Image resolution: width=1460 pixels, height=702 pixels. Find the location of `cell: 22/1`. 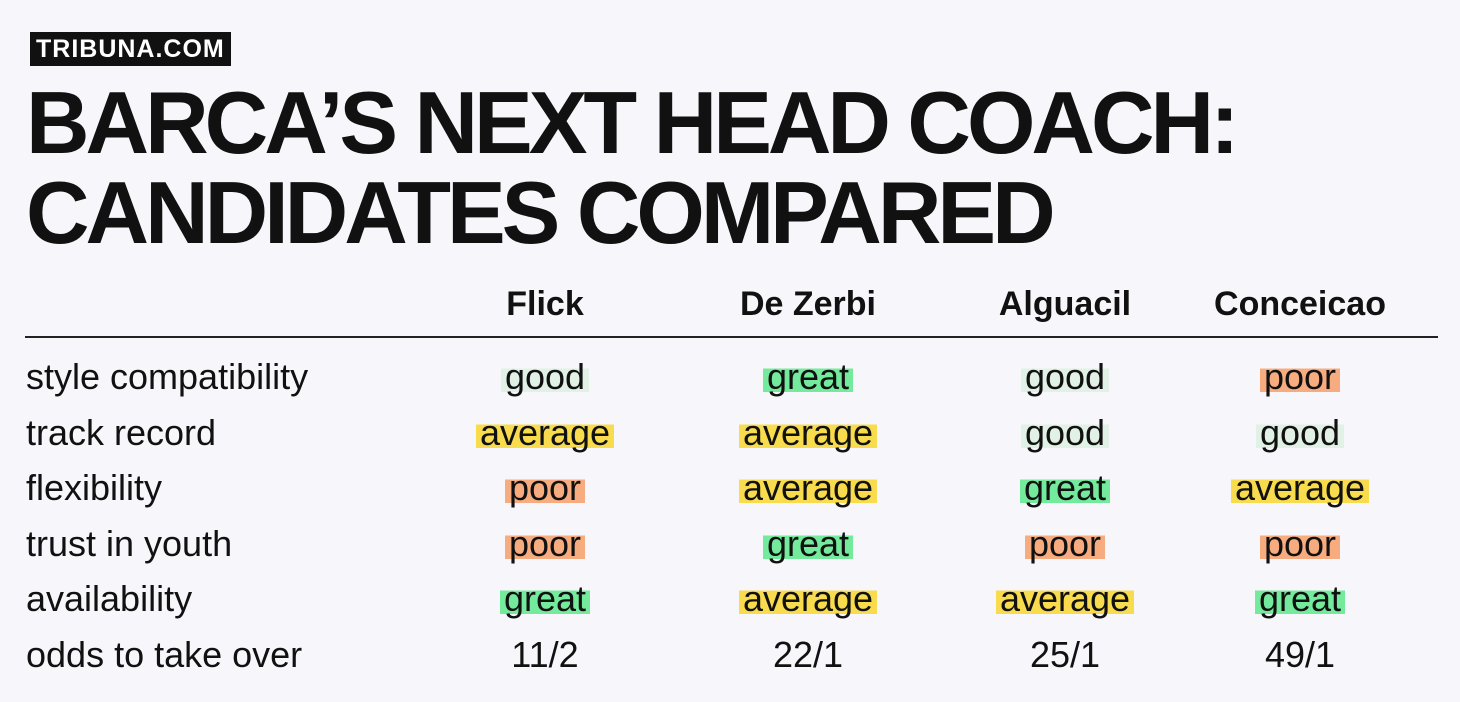

cell: 22/1 is located at coordinates (808, 655).